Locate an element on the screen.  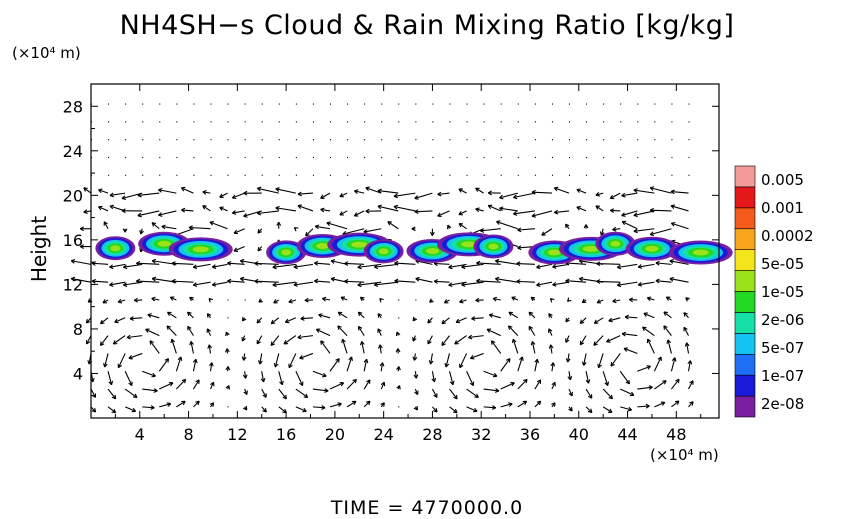
colorbar-label: 5e-07 is located at coordinates (782, 348).